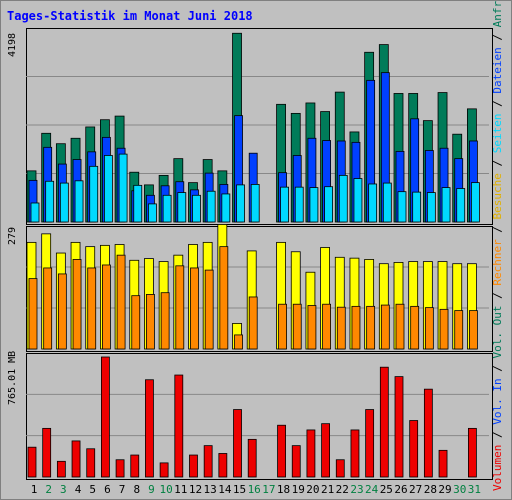 This screenshot has height=500, width=512. Describe the element at coordinates (195, 489) in the screenshot. I see `day-label: 12` at that location.